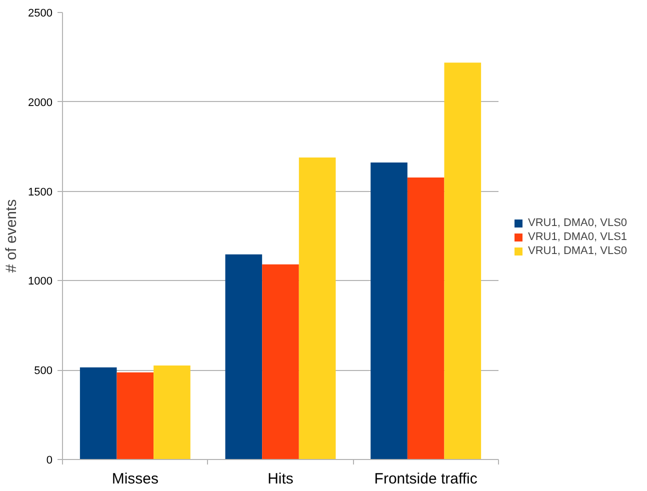 The image size is (647, 491). What do you see at coordinates (49, 460) in the screenshot?
I see `y-tick-label: 0` at bounding box center [49, 460].